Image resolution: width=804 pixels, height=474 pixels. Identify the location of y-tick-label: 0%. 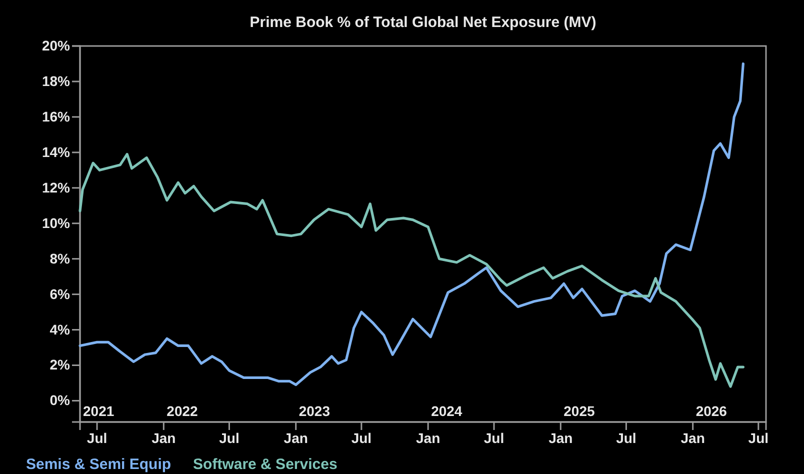
(60, 400).